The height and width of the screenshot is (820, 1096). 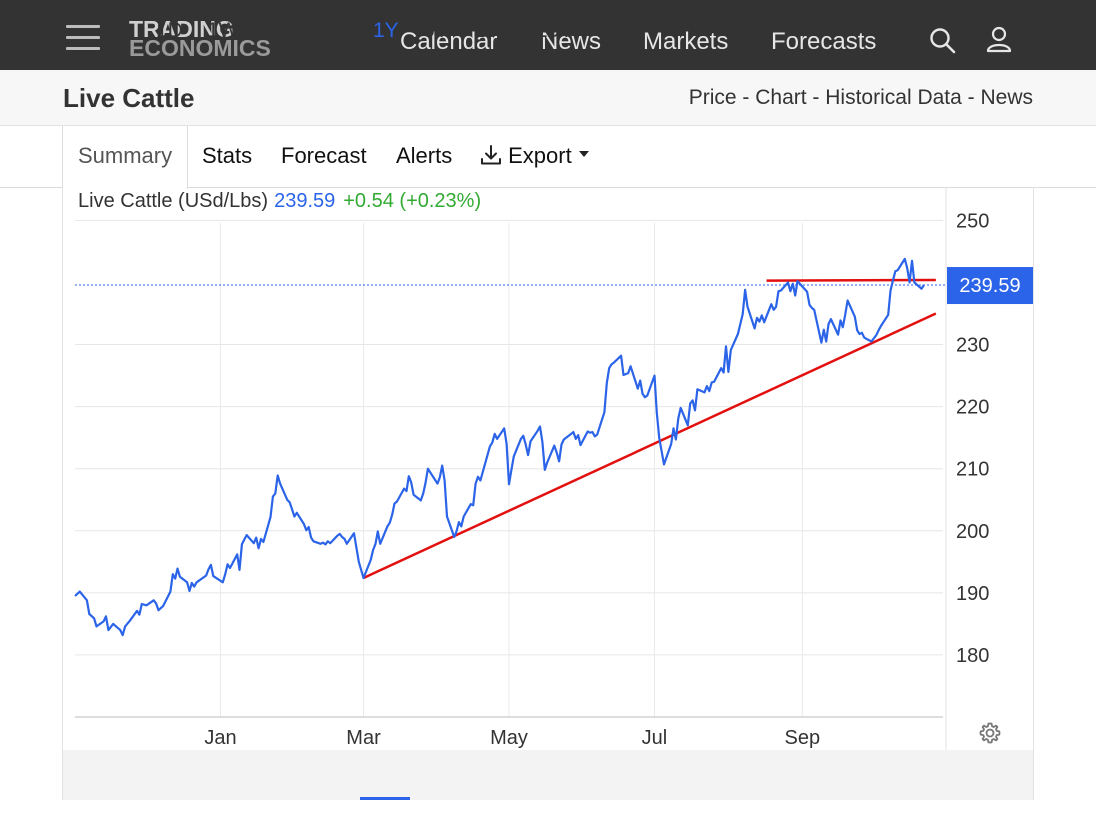 What do you see at coordinates (83, 38) in the screenshot?
I see `menu-icon` at bounding box center [83, 38].